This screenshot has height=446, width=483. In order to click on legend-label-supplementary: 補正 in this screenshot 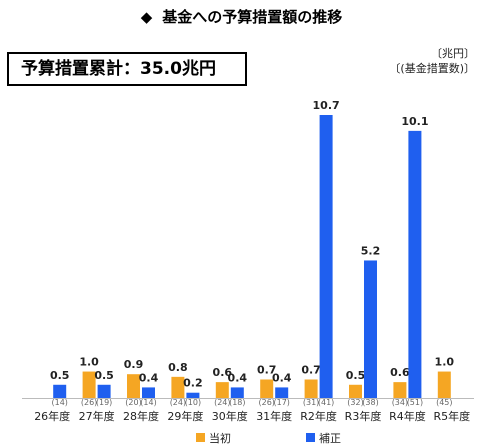, I will do `click(330, 438)`.